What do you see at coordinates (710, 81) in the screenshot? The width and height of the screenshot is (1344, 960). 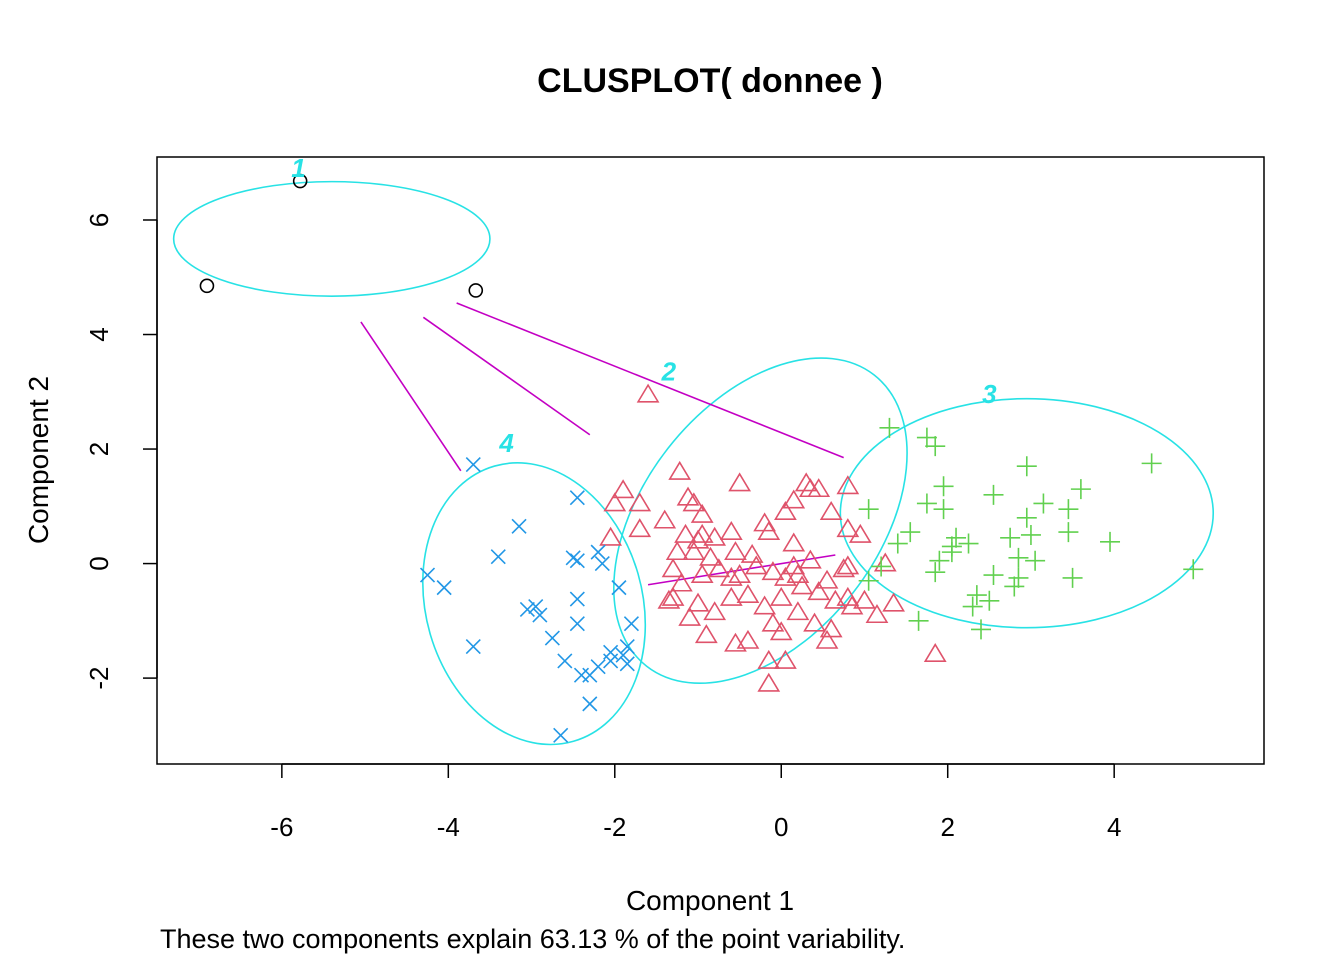 I see `chart-title: CLUSPLOT( donnee )` at bounding box center [710, 81].